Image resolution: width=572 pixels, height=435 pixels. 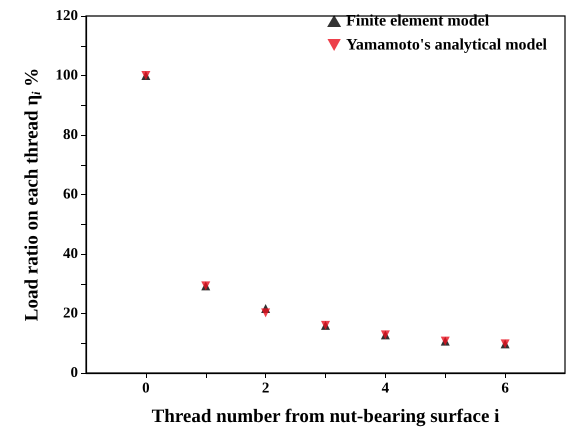 I want to click on x-tick-label: 6, so click(x=505, y=388).